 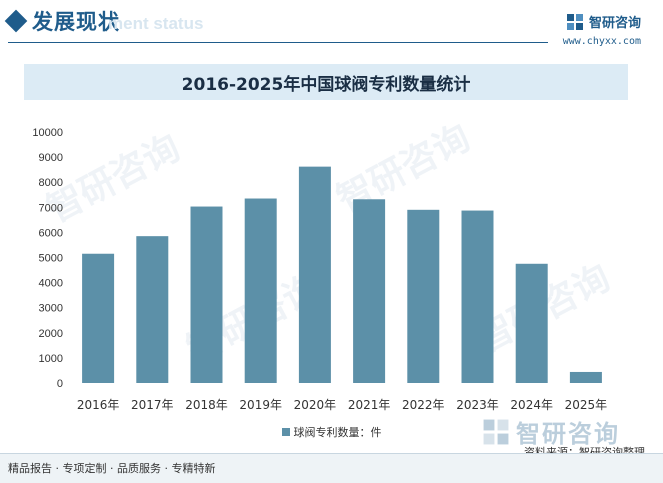 I want to click on x-tick-label: 2016年, so click(x=98, y=405).